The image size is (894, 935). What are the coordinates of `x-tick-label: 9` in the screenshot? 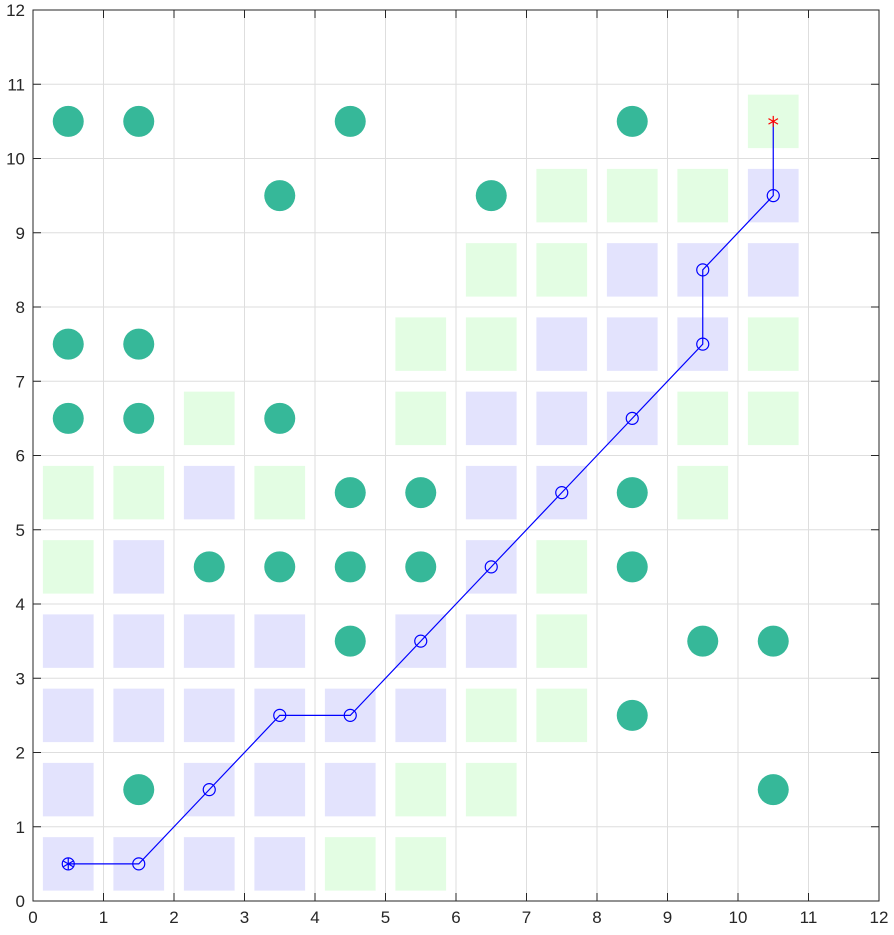 It's located at (667, 917).